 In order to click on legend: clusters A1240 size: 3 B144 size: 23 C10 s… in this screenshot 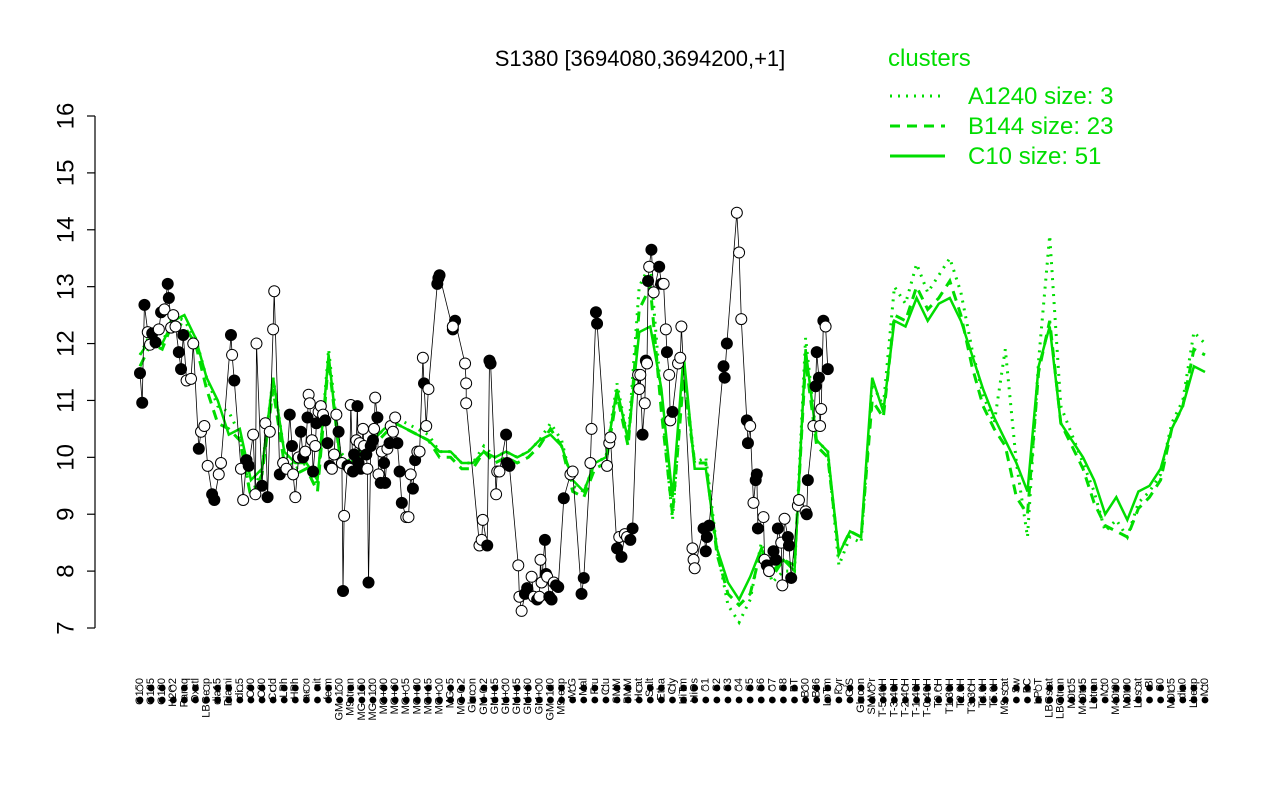, I will do `click(1000, 107)`.